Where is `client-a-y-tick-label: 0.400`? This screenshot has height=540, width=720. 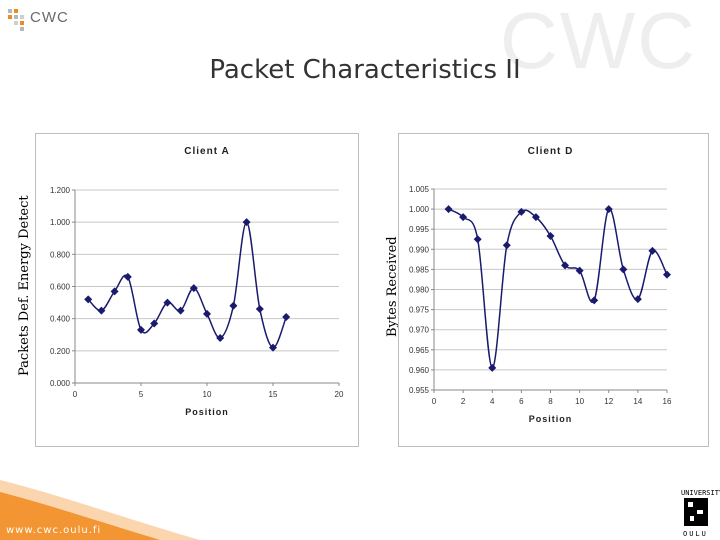
client-a-y-tick-label: 0.400 is located at coordinates (60, 319).